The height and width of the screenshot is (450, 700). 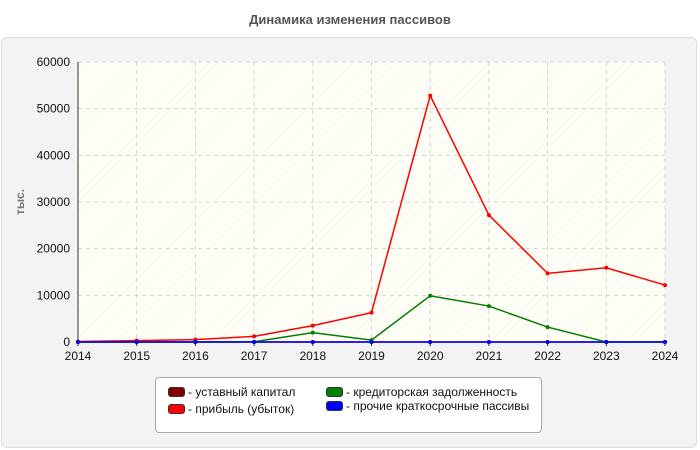 What do you see at coordinates (242, 392) in the screenshot?
I see `legend-label-0: - уставный капитал` at bounding box center [242, 392].